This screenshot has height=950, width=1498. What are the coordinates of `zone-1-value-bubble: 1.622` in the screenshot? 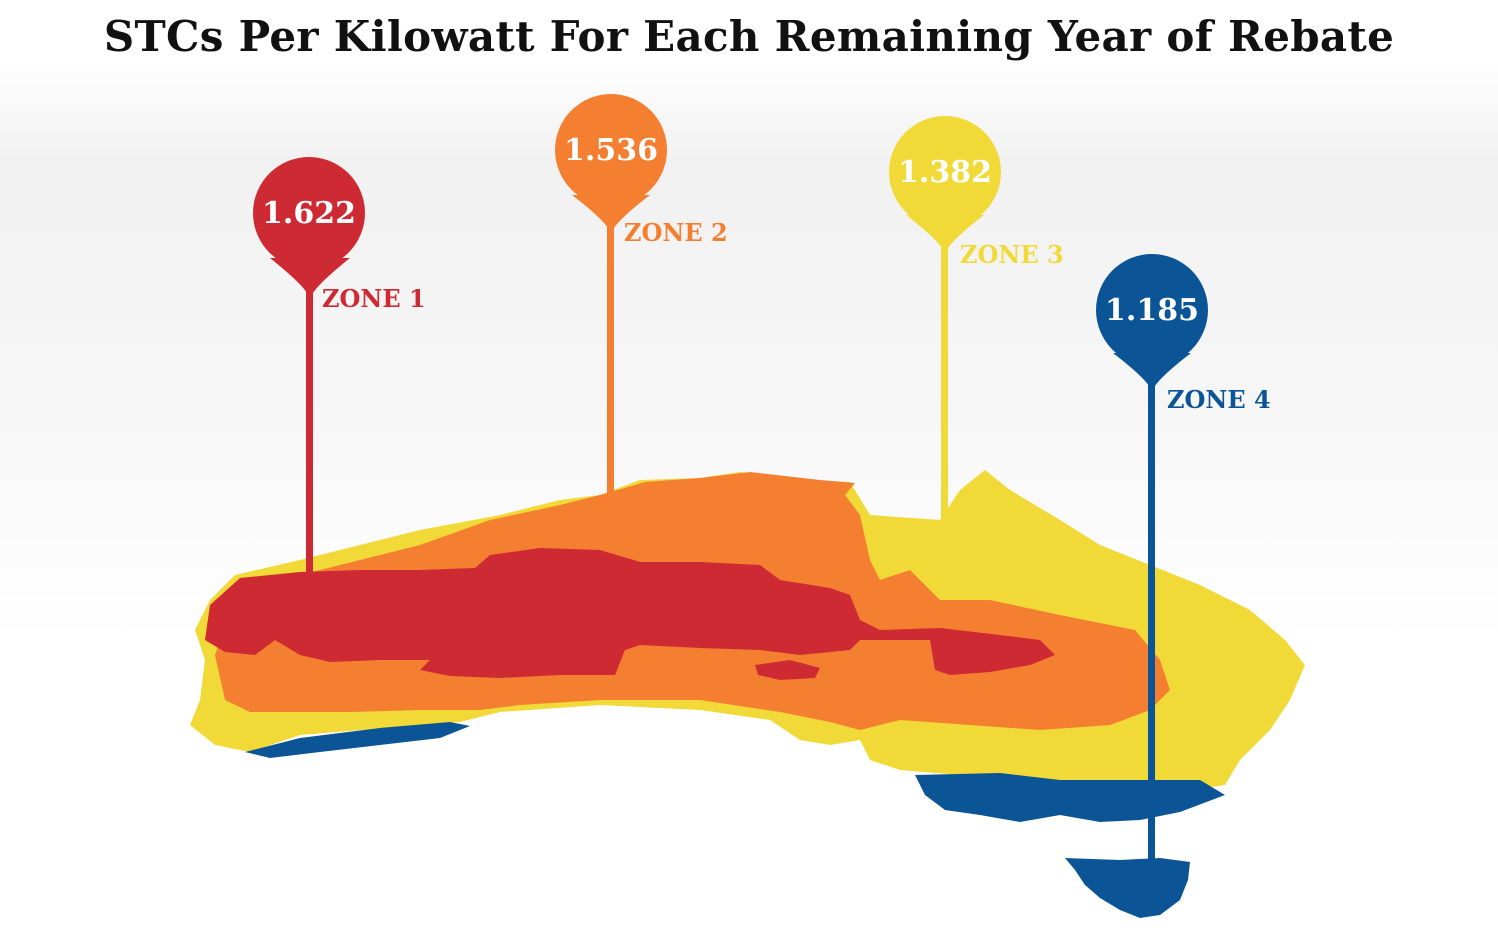 It's located at (309, 213).